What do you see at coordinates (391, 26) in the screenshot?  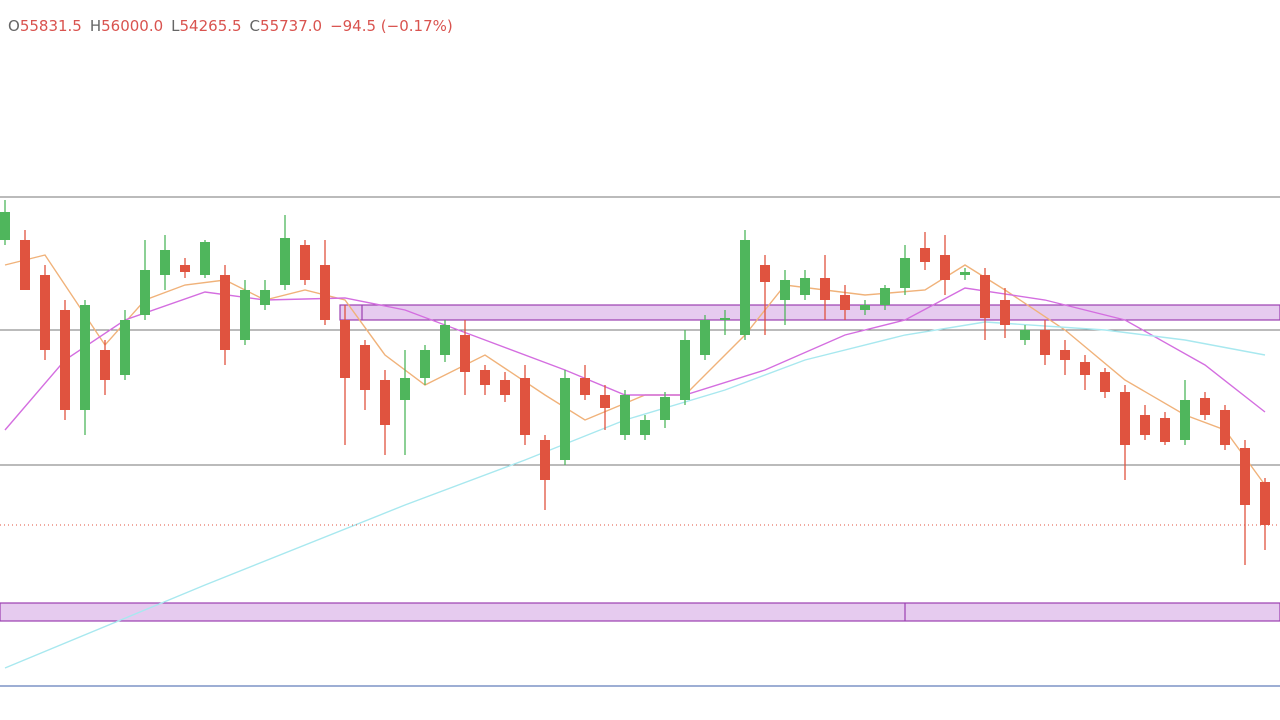 I see `header-change: −94.5 (−0.17%)` at bounding box center [391, 26].